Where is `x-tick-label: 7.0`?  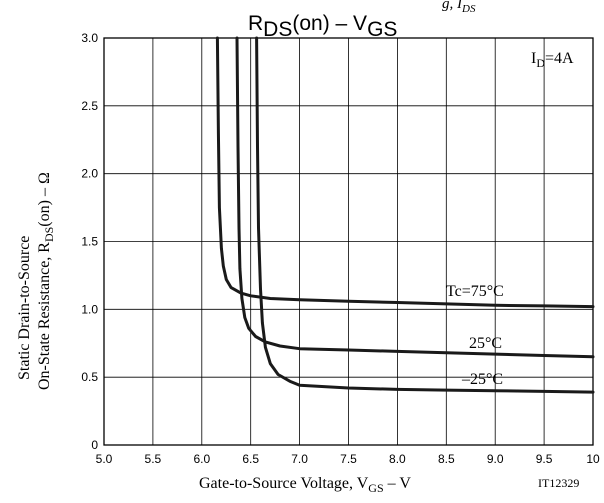 x-tick-label: 7.0 is located at coordinates (299, 459).